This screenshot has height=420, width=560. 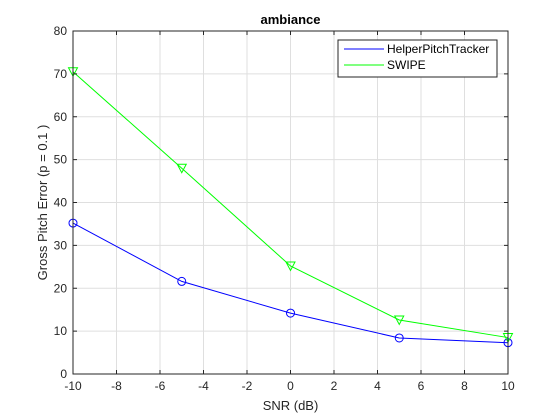 What do you see at coordinates (290, 386) in the screenshot?
I see `x-tick-label: 0` at bounding box center [290, 386].